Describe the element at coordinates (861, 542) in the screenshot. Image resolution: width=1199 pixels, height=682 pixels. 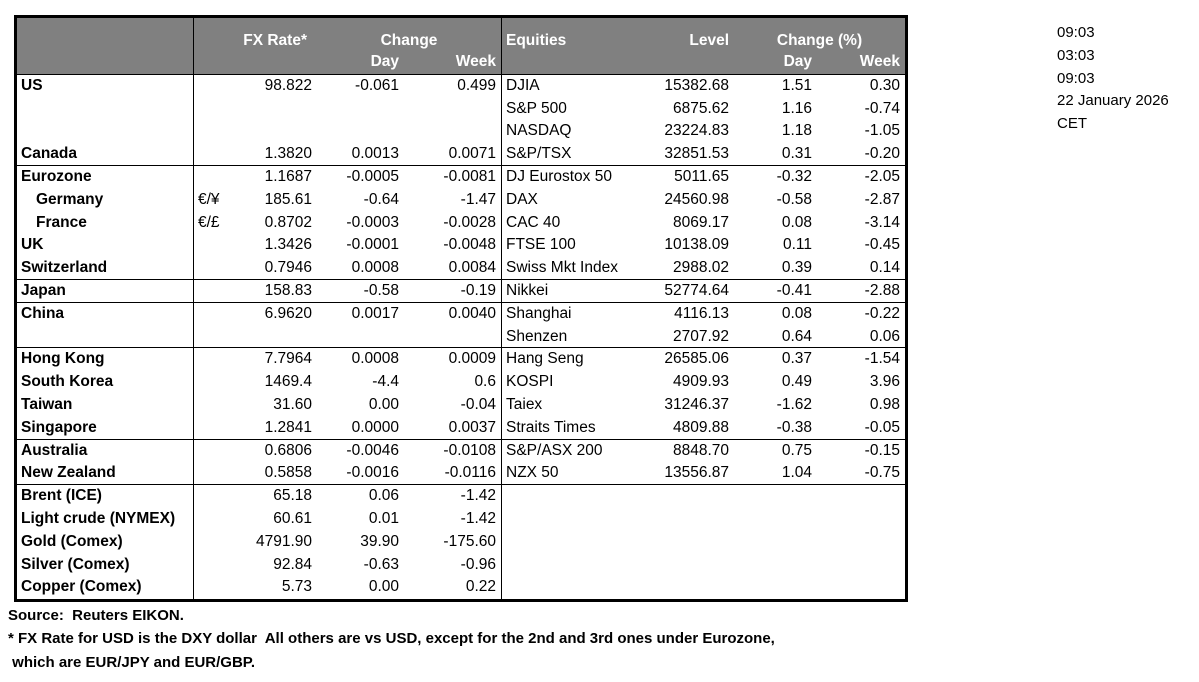
I see `equity-week-change-cell` at that location.